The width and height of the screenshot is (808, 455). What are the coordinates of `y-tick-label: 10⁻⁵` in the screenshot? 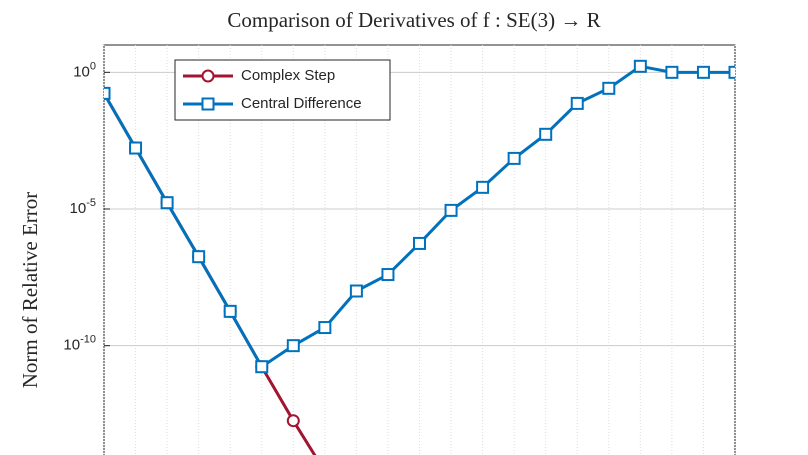 It's located at (83, 207).